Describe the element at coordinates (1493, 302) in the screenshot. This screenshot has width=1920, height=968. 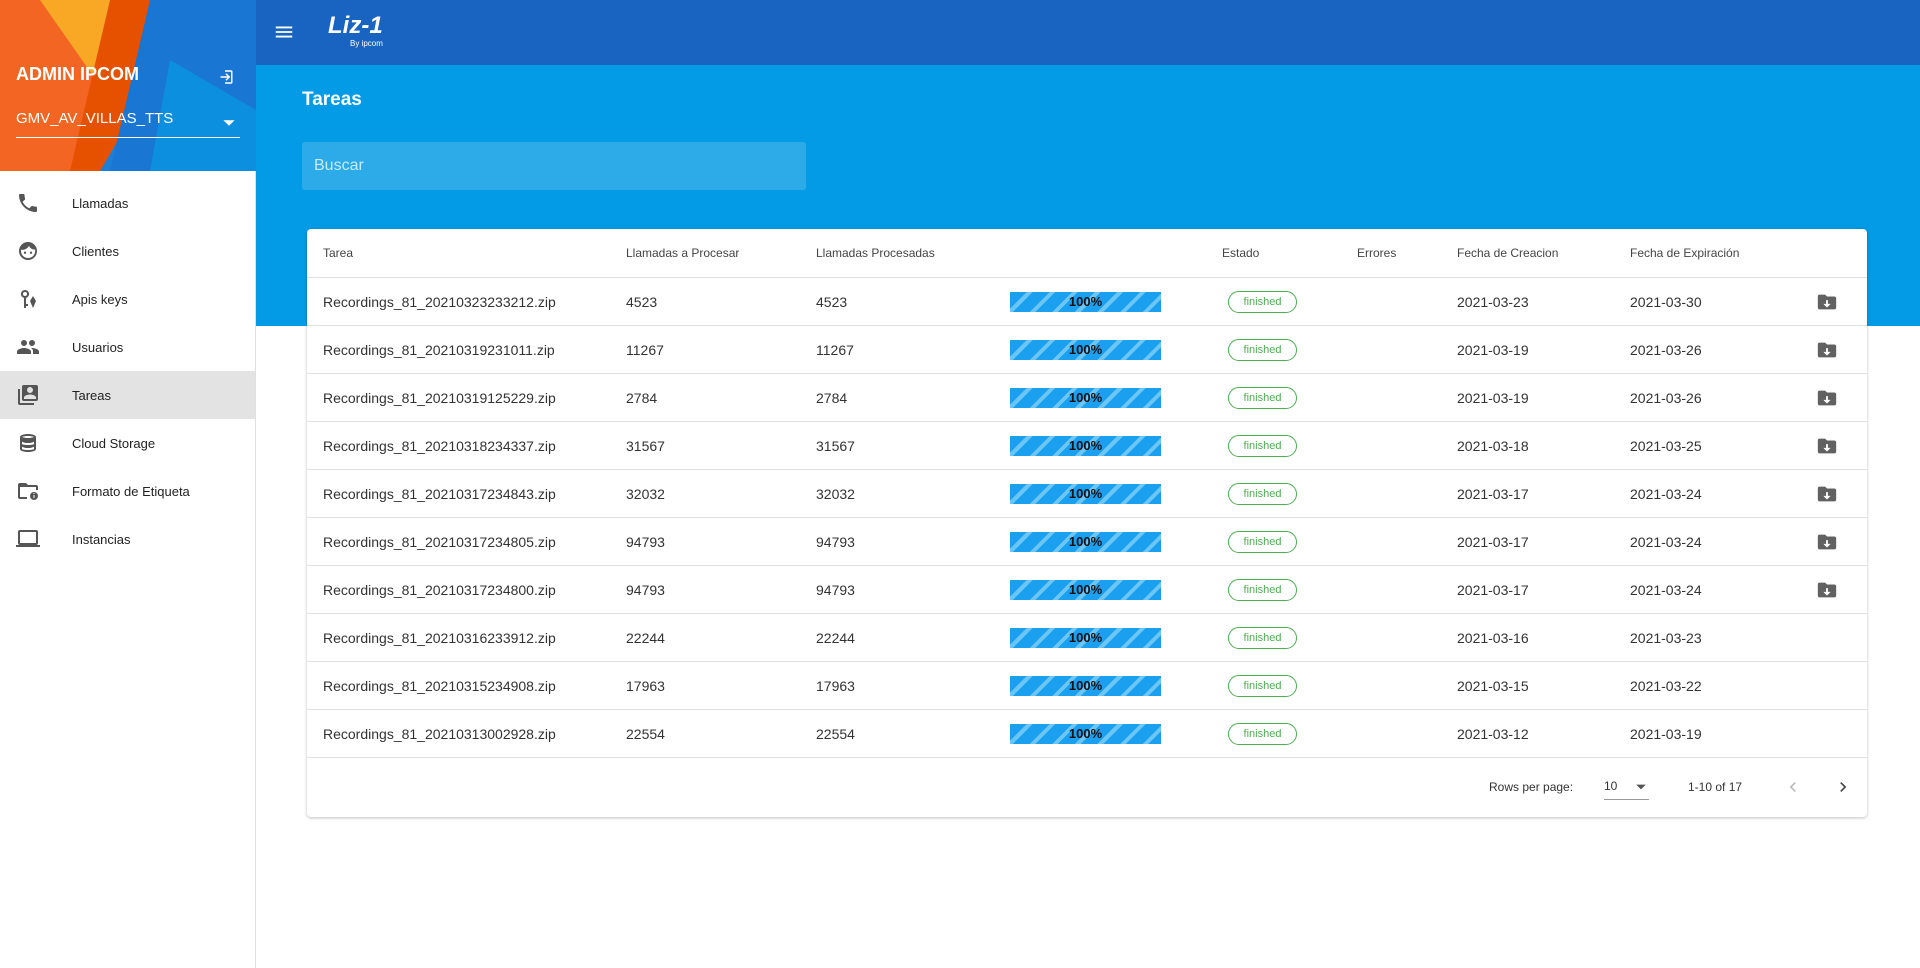
I see `created-date: 2021-03-23` at that location.